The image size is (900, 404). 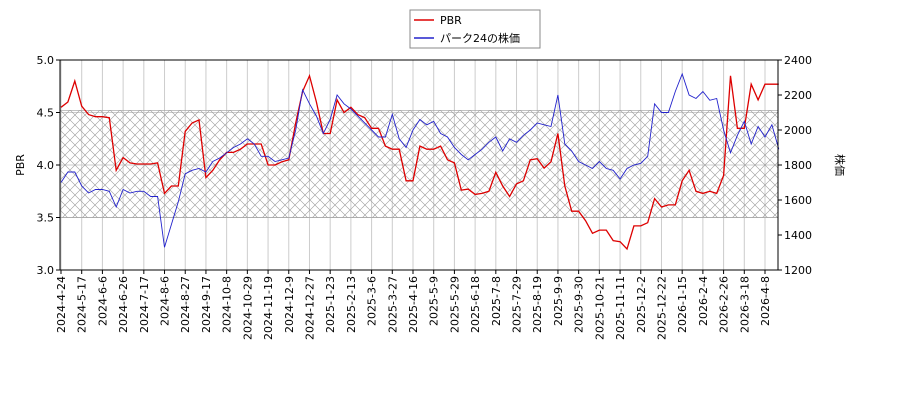 I want to click on x-tick-label: 2026-3-18, so click(x=744, y=304).